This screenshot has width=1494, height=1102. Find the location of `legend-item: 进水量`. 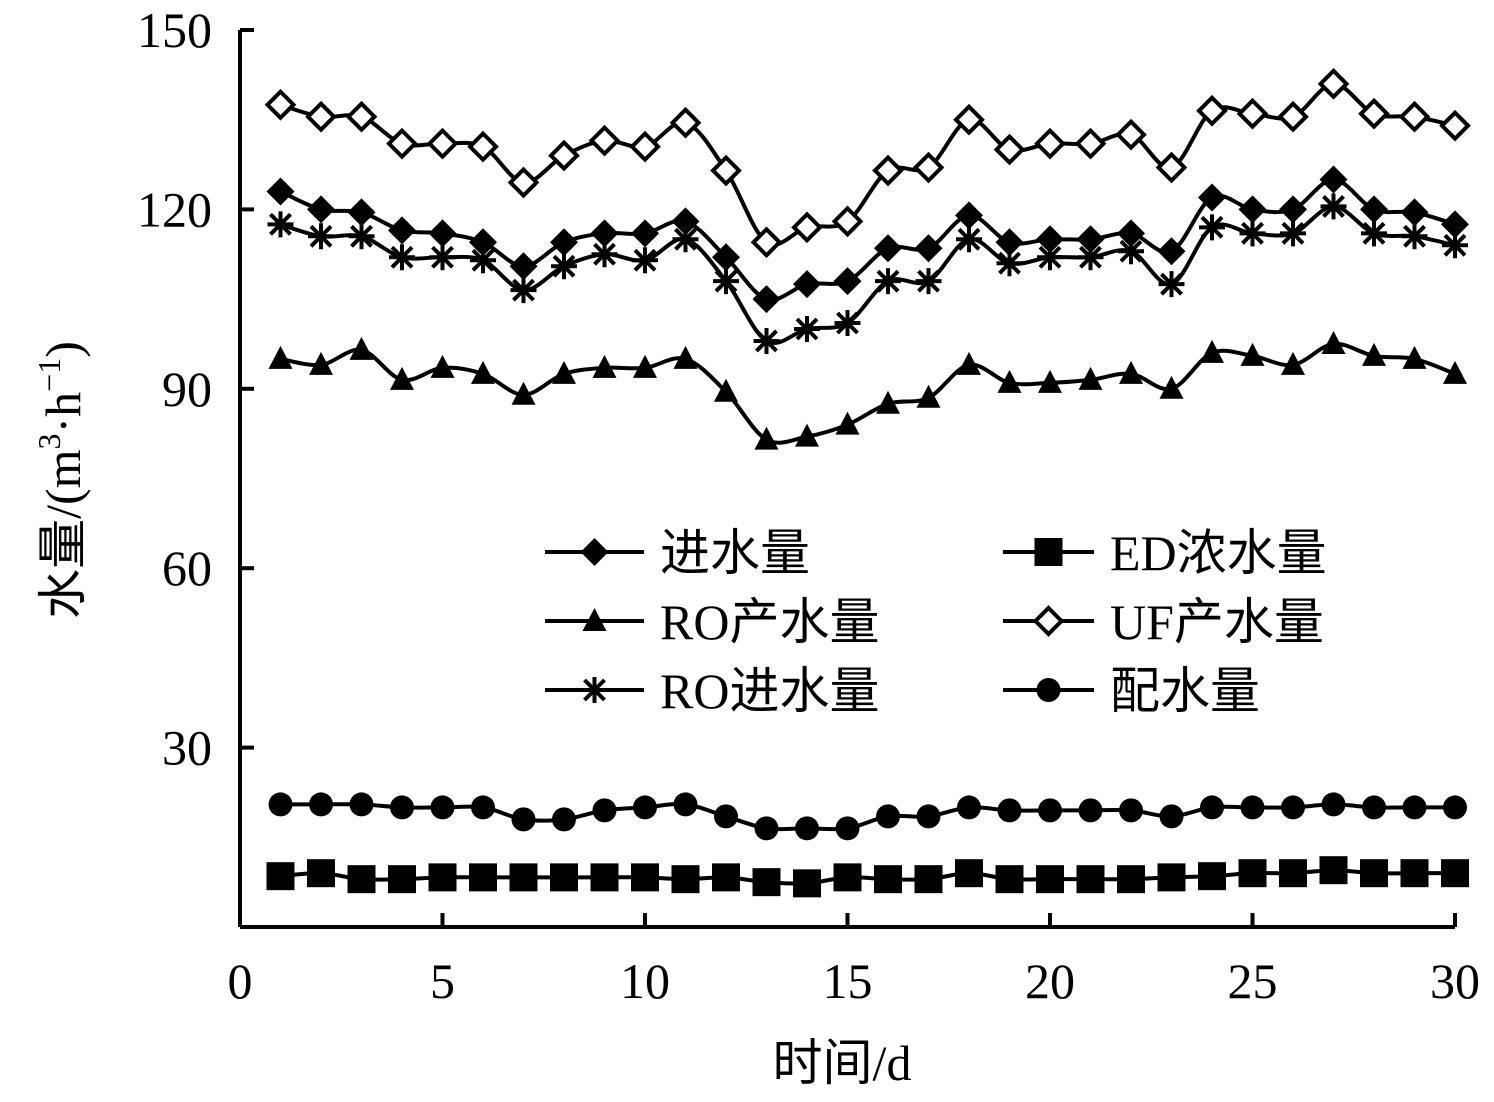

legend-item: 进水量 is located at coordinates (677, 553).